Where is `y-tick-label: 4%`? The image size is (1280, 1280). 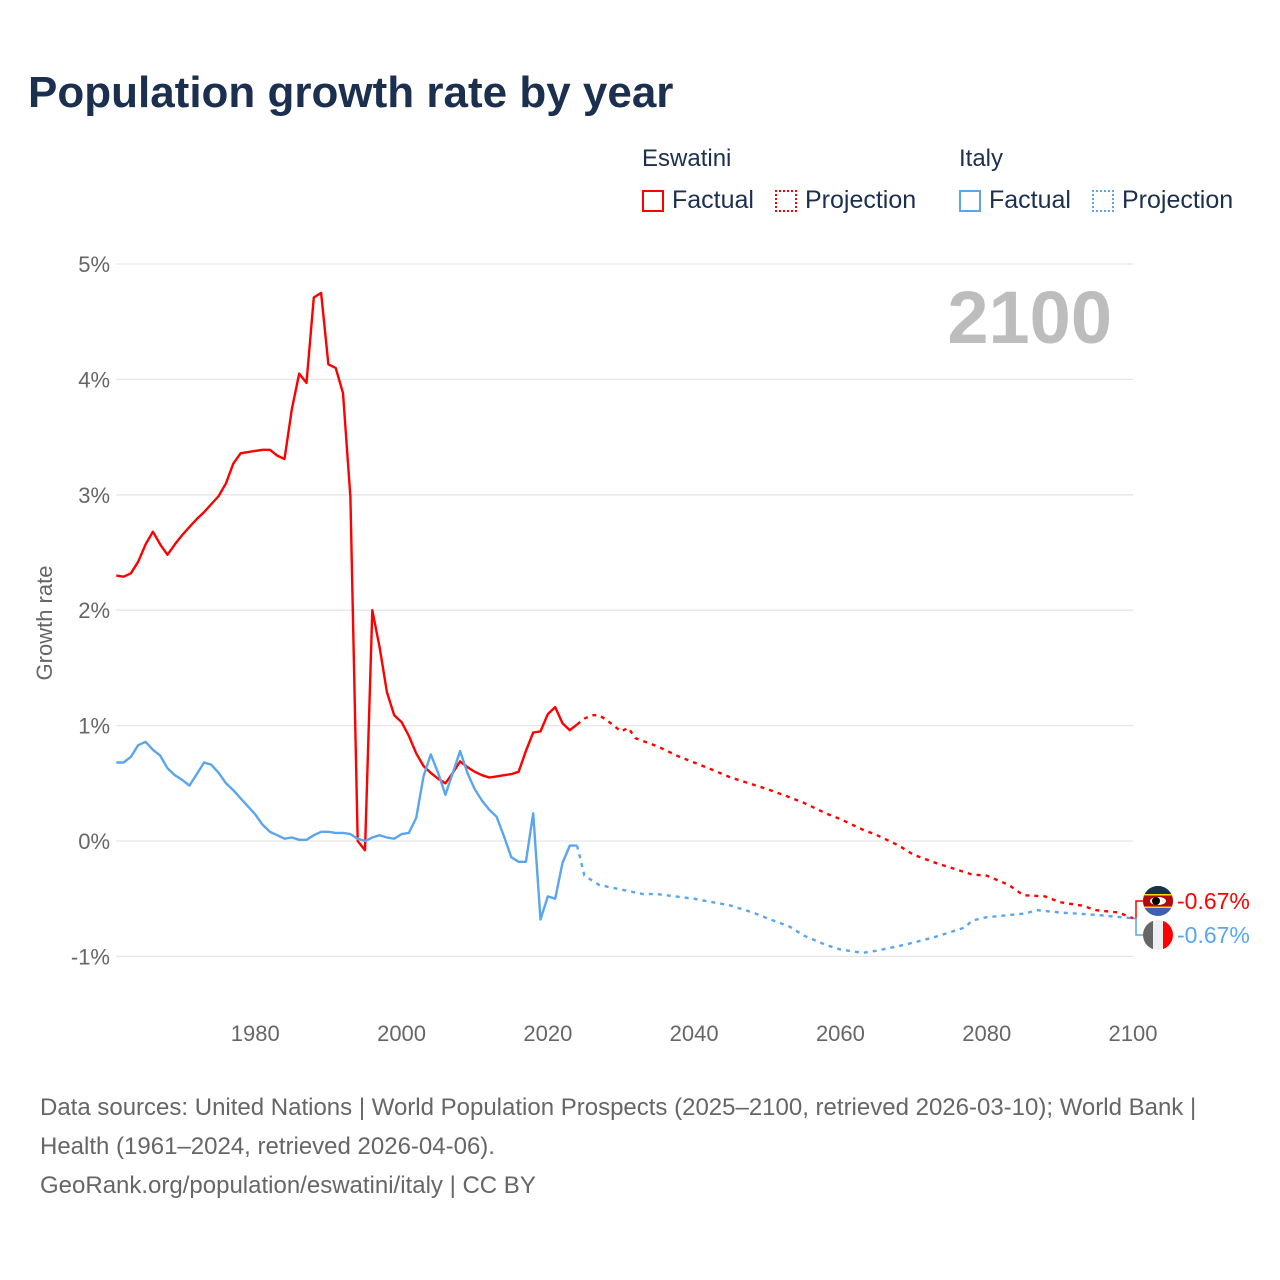
y-tick-label: 4% is located at coordinates (94, 379).